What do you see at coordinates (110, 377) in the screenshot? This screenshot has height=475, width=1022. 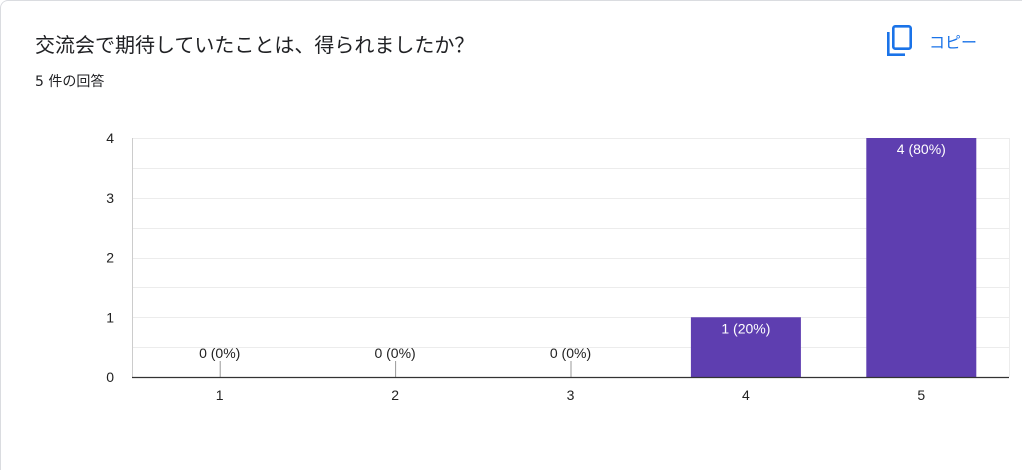 I see `y-tick-label: 0` at bounding box center [110, 377].